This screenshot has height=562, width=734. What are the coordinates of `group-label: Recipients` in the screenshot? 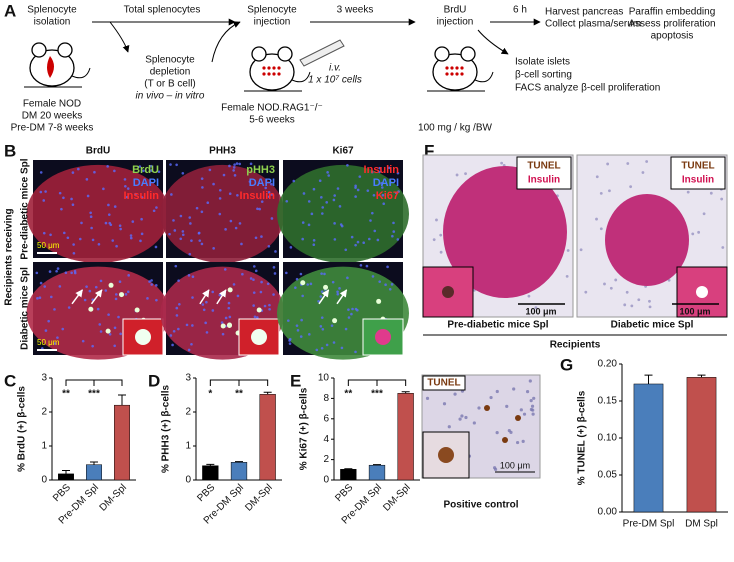 It's located at (575, 345).